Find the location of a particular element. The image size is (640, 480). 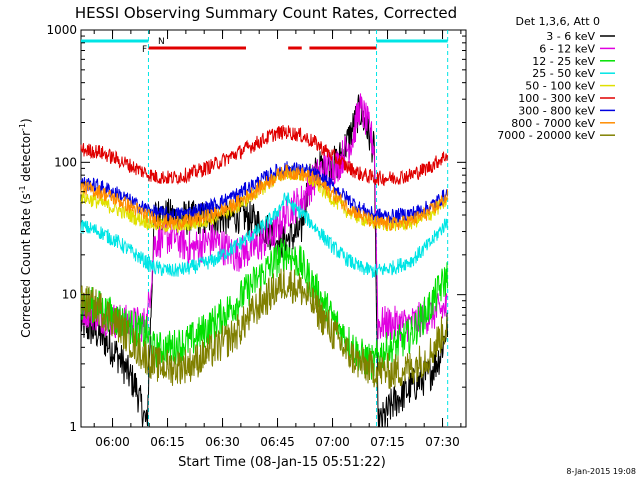

x-tick-label-4: 07:00 is located at coordinates (332, 442).